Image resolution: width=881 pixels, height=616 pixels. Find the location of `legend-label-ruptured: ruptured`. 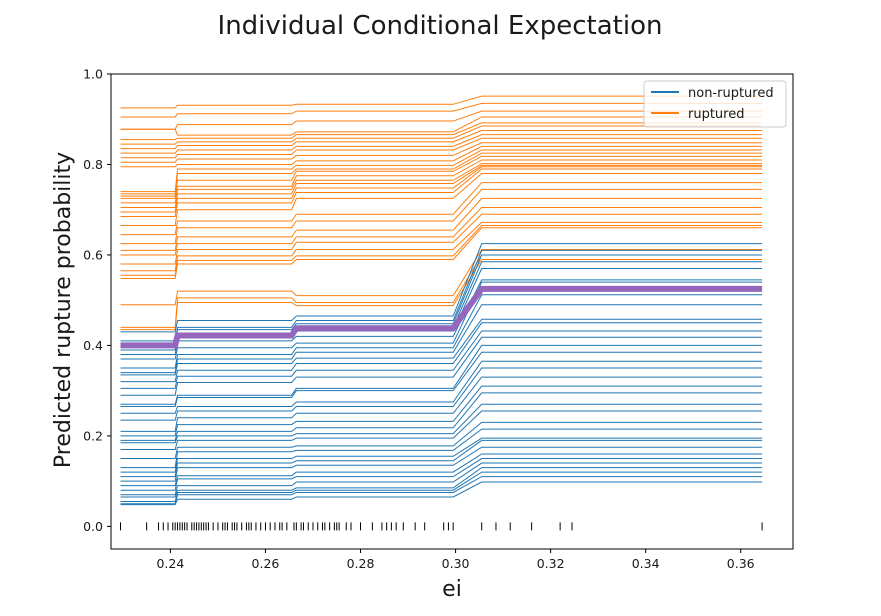

legend-label-ruptured: ruptured is located at coordinates (716, 114).